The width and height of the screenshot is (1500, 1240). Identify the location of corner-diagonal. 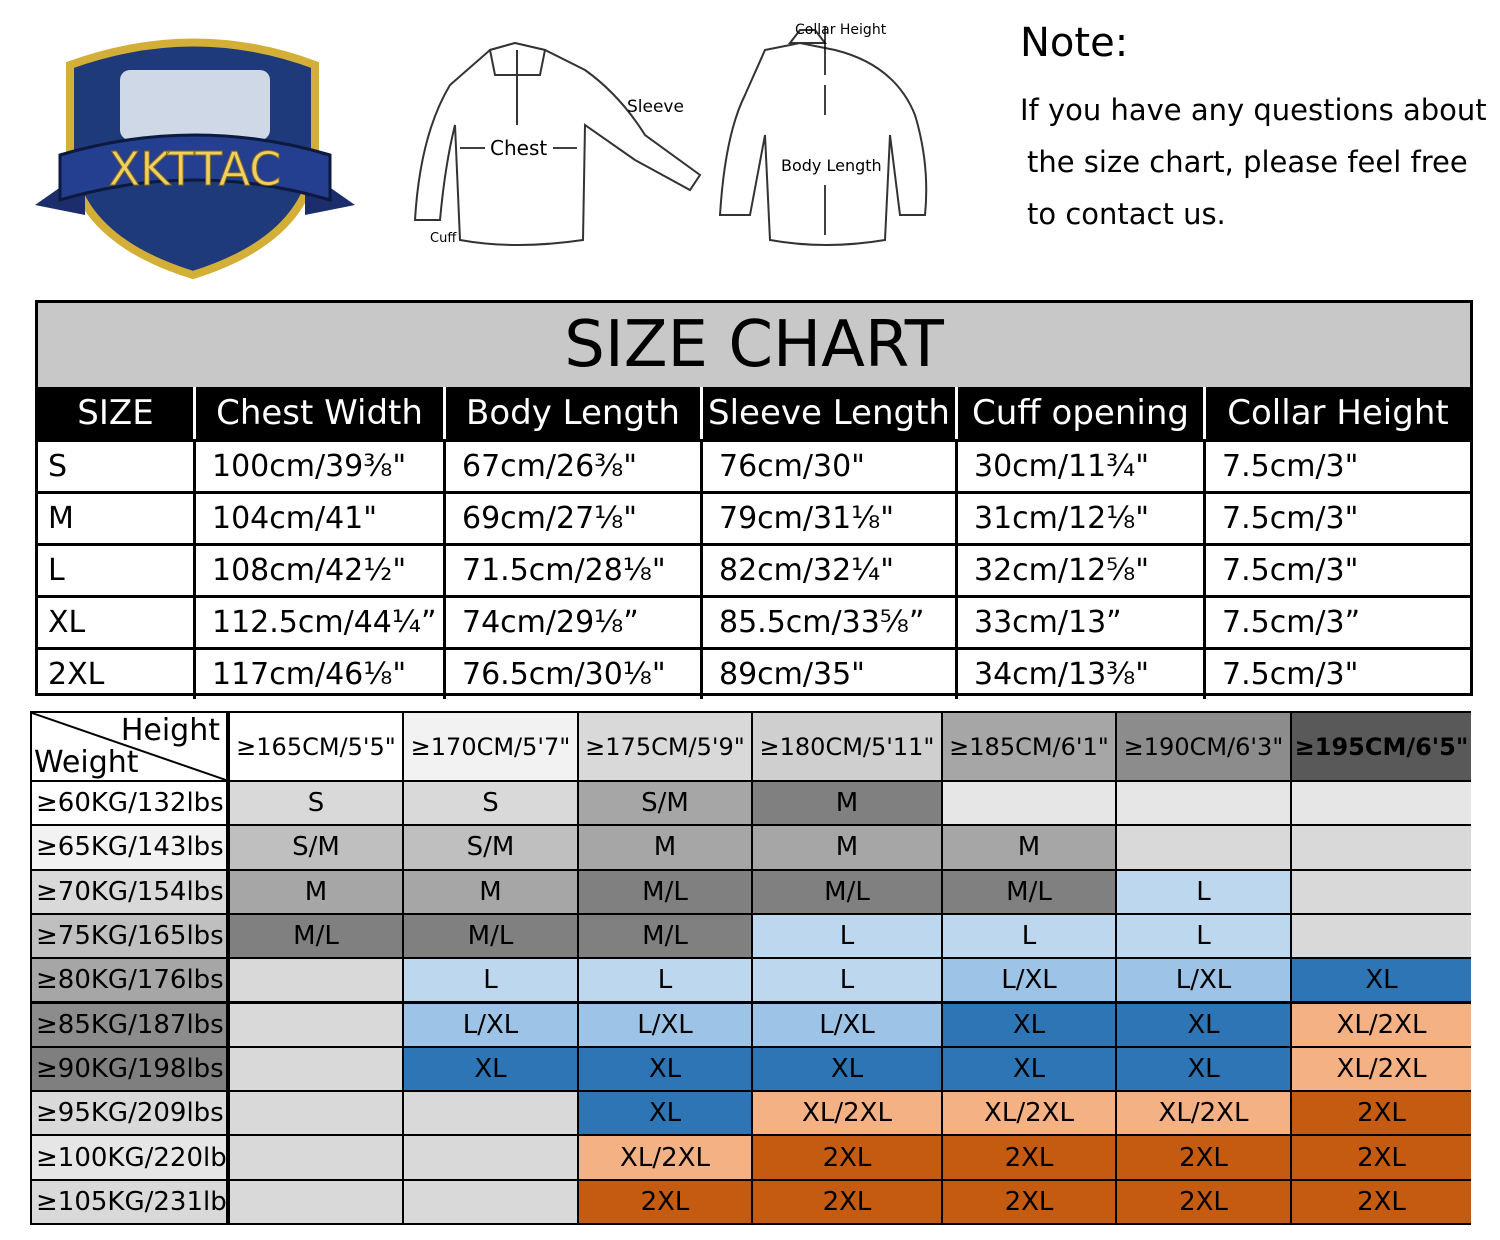
(129, 746).